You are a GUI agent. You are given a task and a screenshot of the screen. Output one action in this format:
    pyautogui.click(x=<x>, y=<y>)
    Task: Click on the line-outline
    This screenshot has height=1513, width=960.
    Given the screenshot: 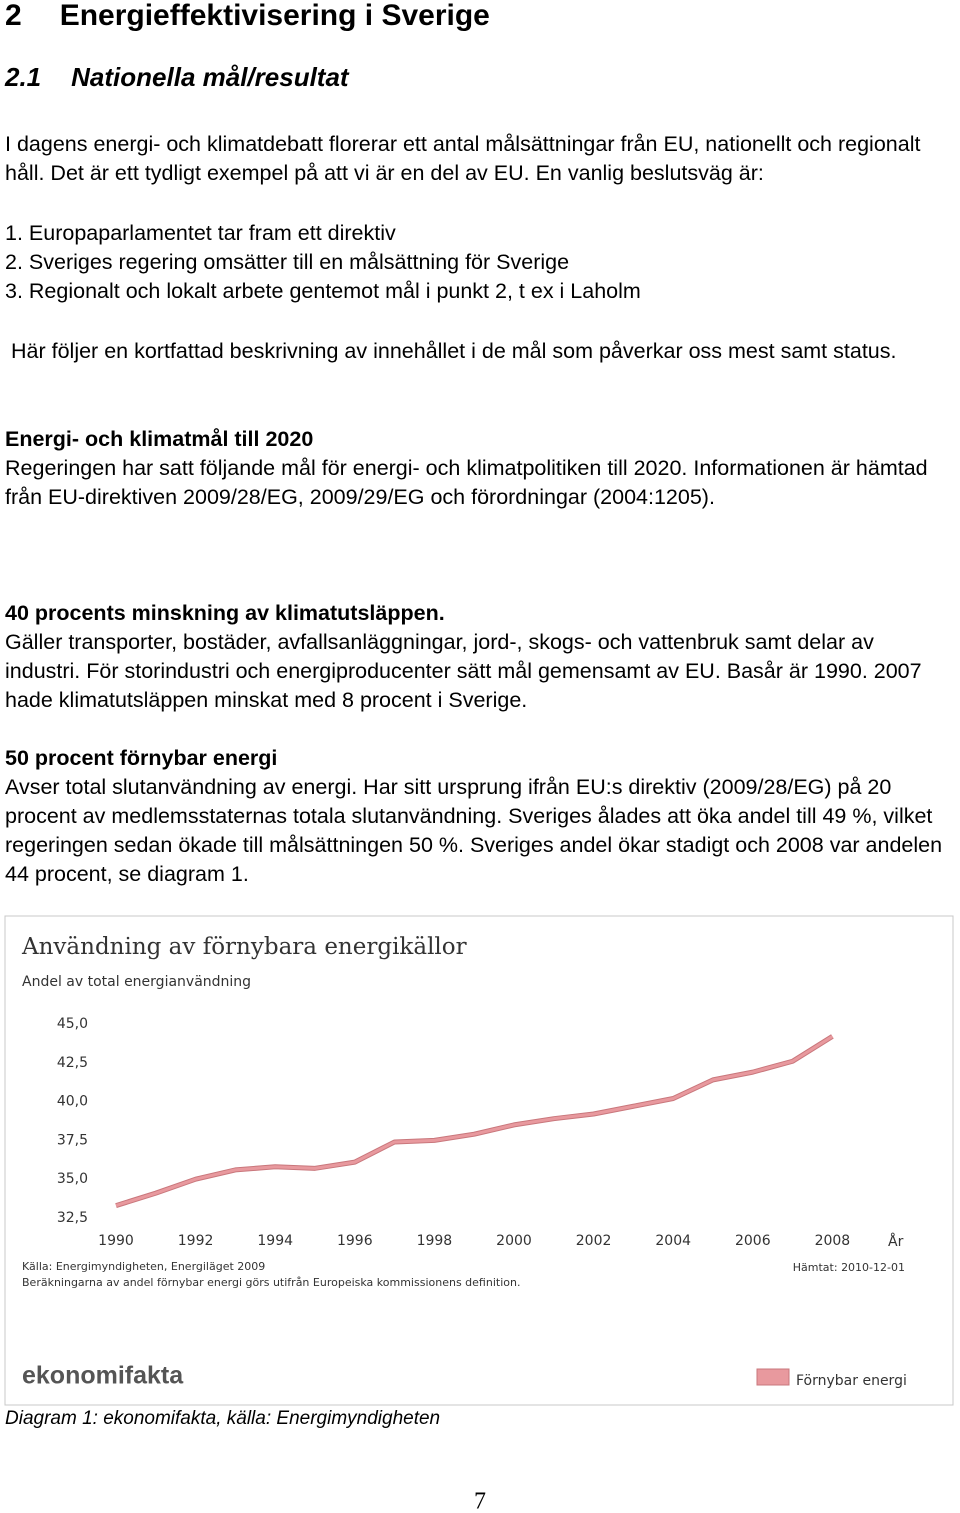 What is the action you would take?
    pyautogui.click(x=474, y=1121)
    